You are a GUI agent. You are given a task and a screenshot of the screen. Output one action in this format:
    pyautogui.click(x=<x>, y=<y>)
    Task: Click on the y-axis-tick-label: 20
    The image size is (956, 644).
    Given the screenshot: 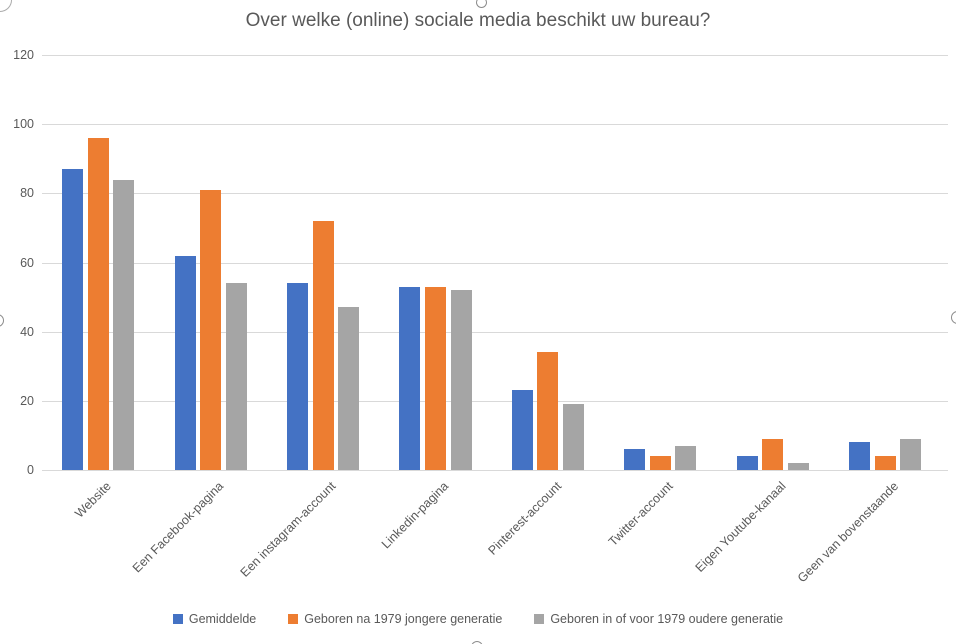 What is the action you would take?
    pyautogui.click(x=27, y=400)
    